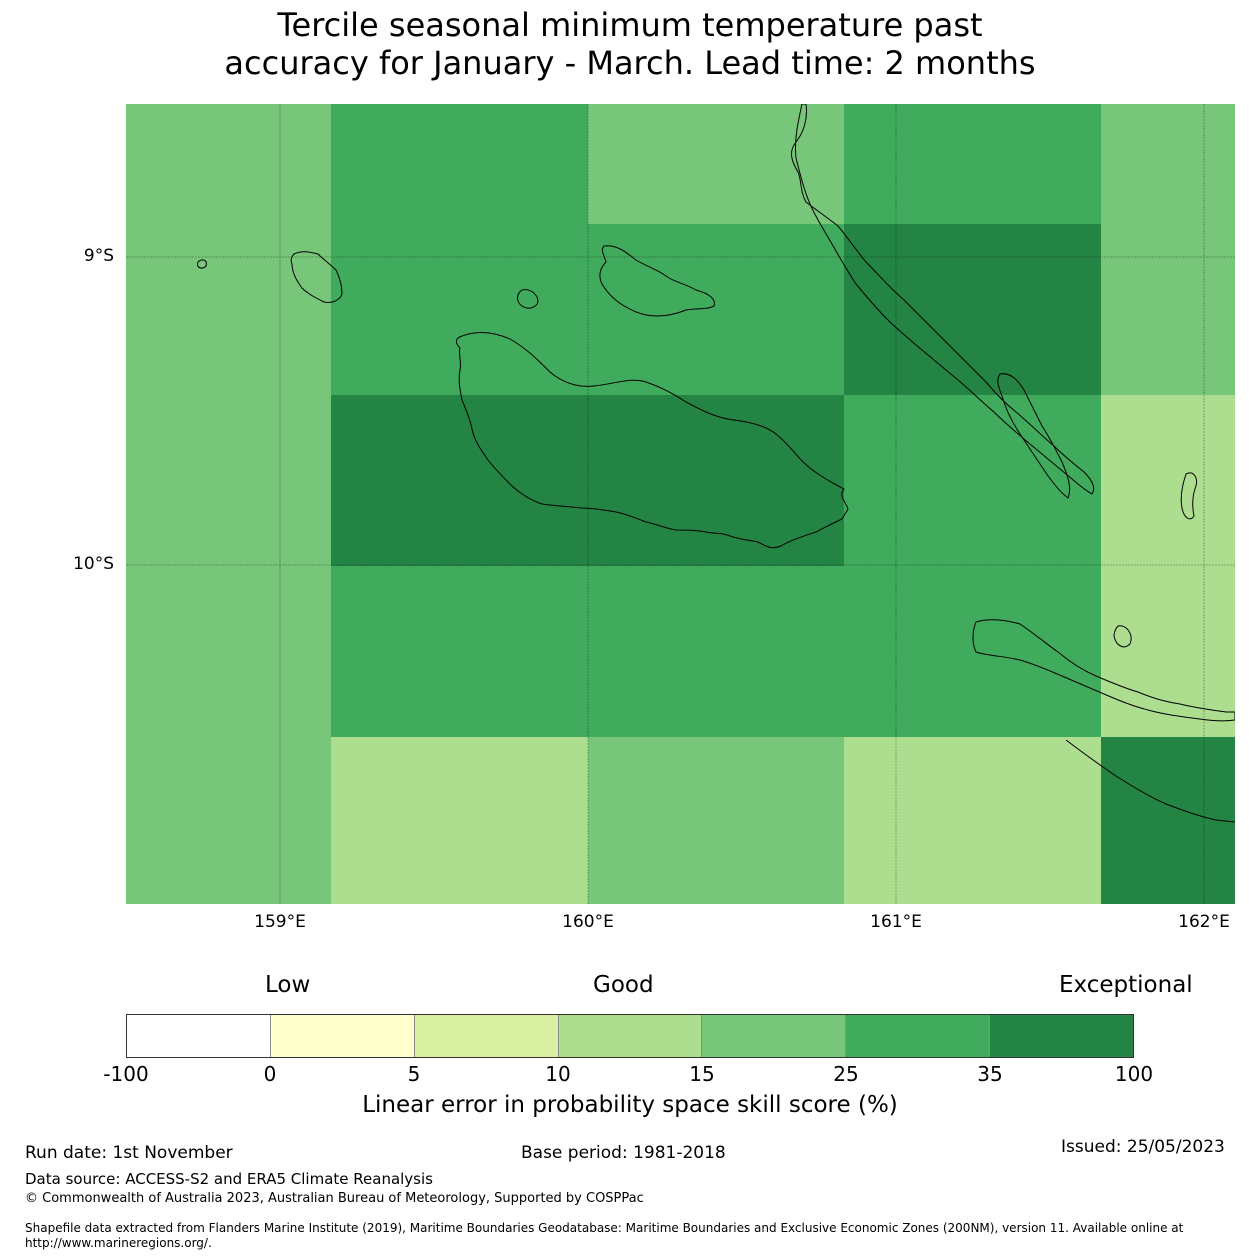  What do you see at coordinates (716, 309) in the screenshot?
I see `grid-cell-r1-c2` at bounding box center [716, 309].